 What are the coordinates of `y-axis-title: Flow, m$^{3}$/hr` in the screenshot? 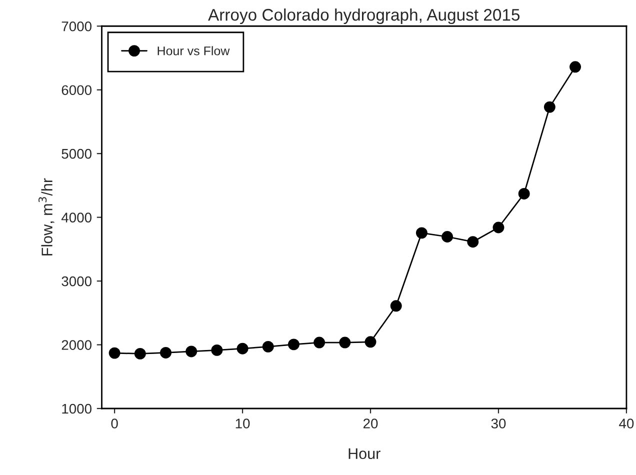 It's located at (46, 217).